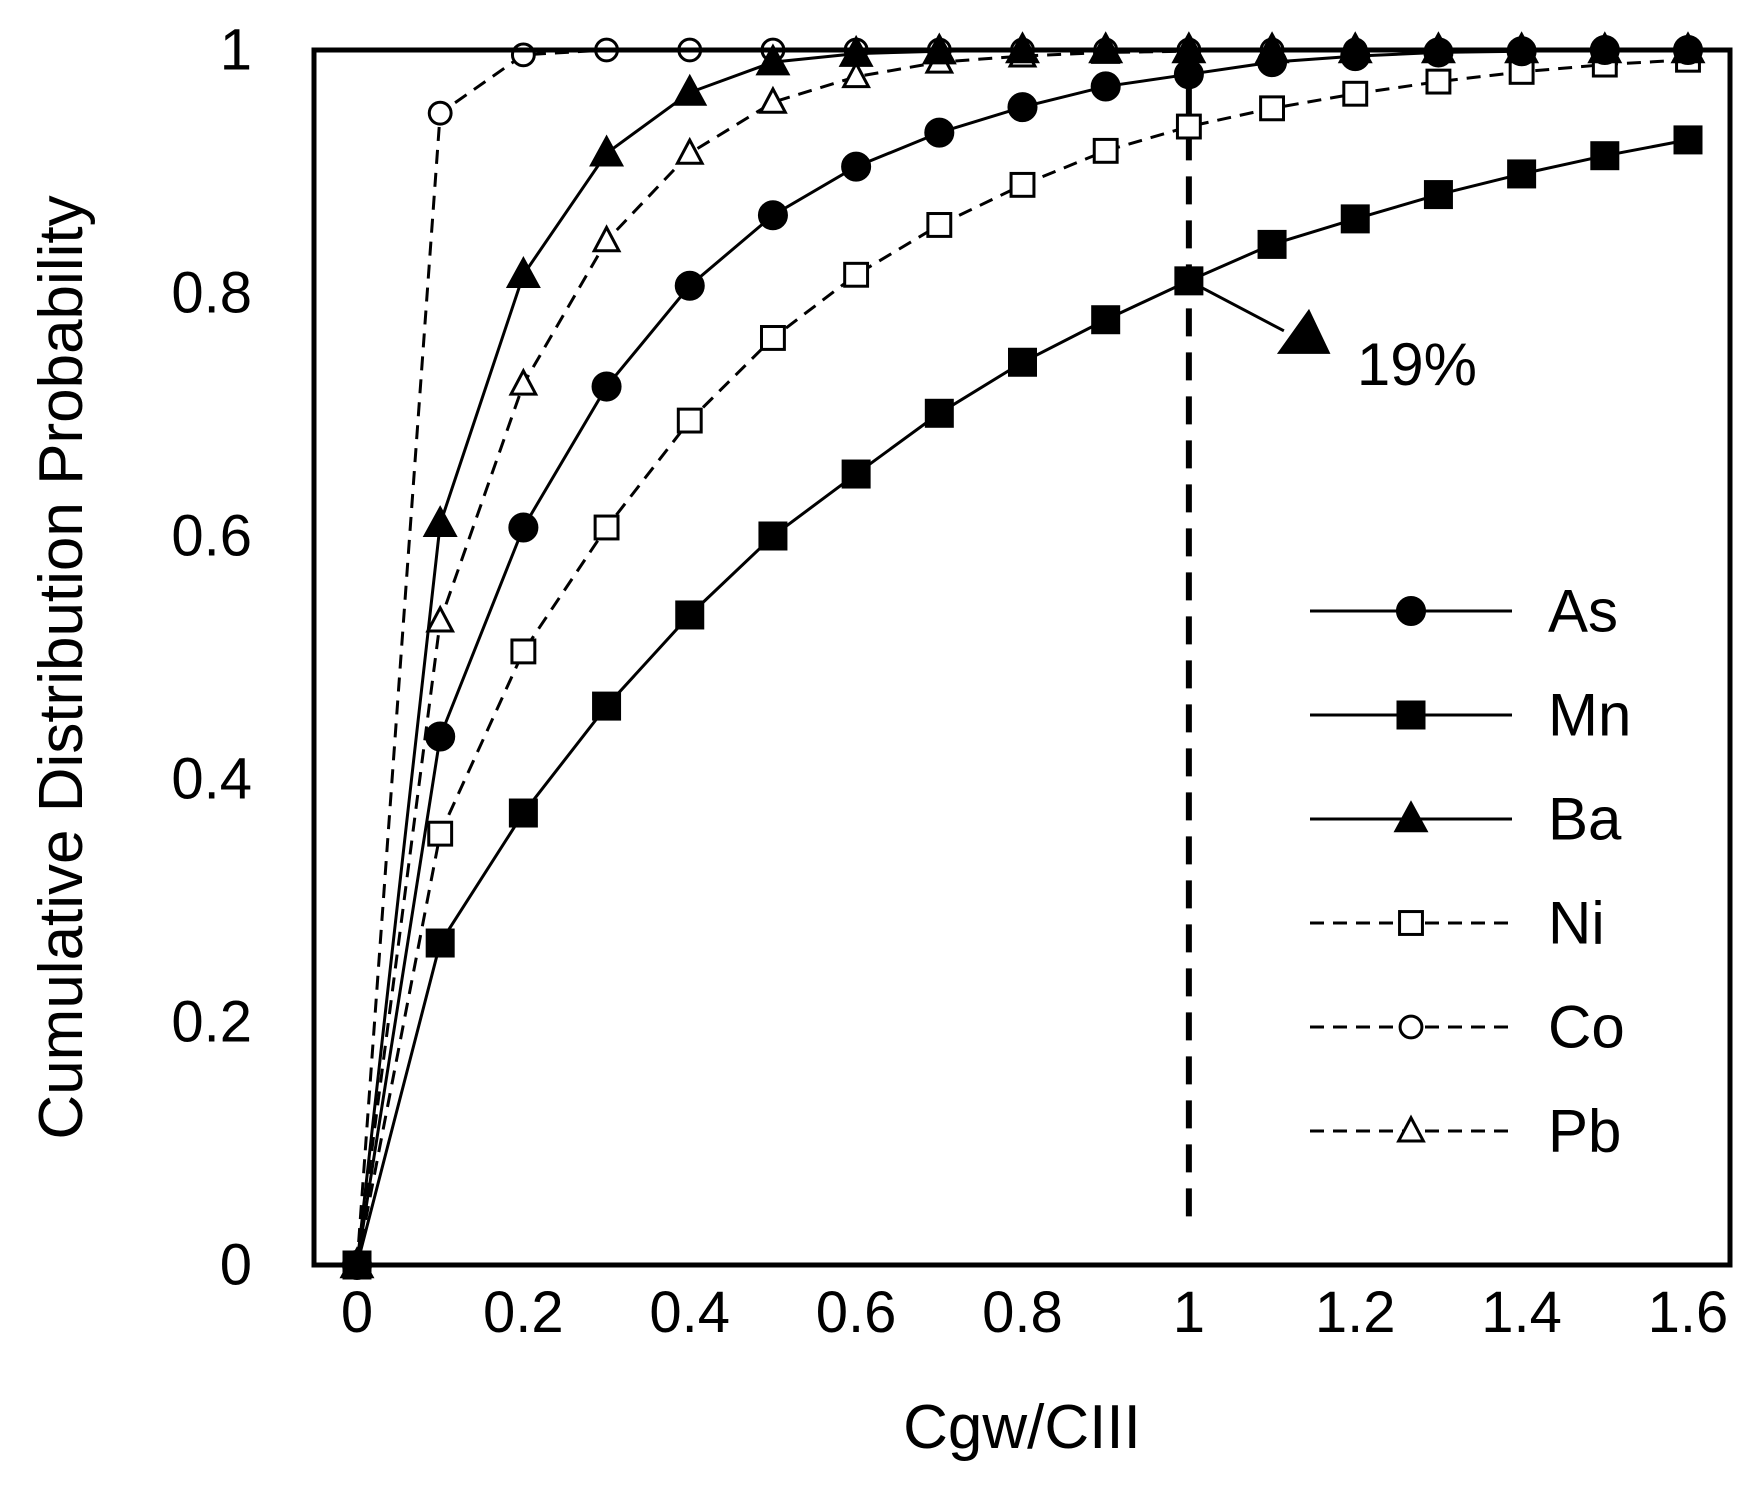 The height and width of the screenshot is (1499, 1757). I want to click on x-tick-label: 1.4, so click(1521, 1312).